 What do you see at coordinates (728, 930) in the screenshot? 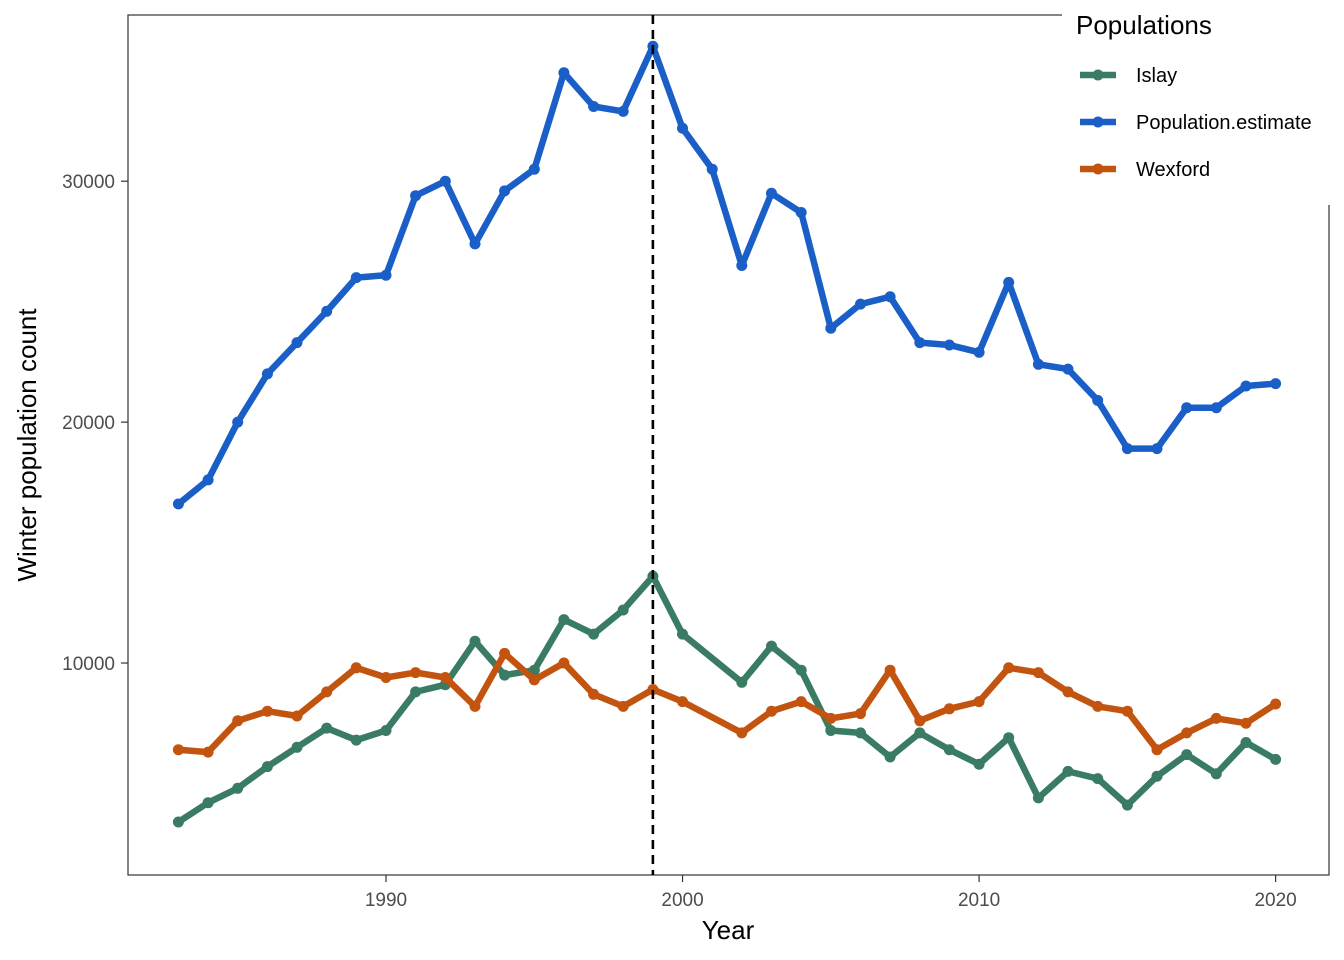
I see `x-axis-title: Year` at bounding box center [728, 930].